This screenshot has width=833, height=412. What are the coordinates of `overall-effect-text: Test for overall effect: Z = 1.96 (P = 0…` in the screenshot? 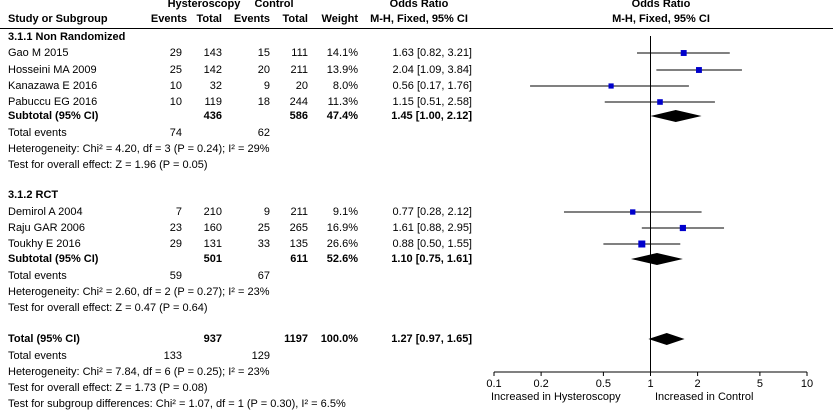 It's located at (108, 165).